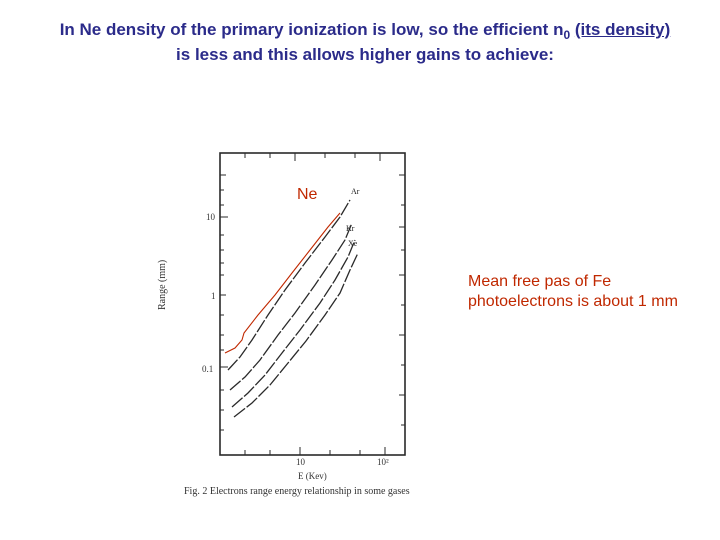  Describe the element at coordinates (355, 191) in the screenshot. I see `gas-label-ar: Ar` at that location.